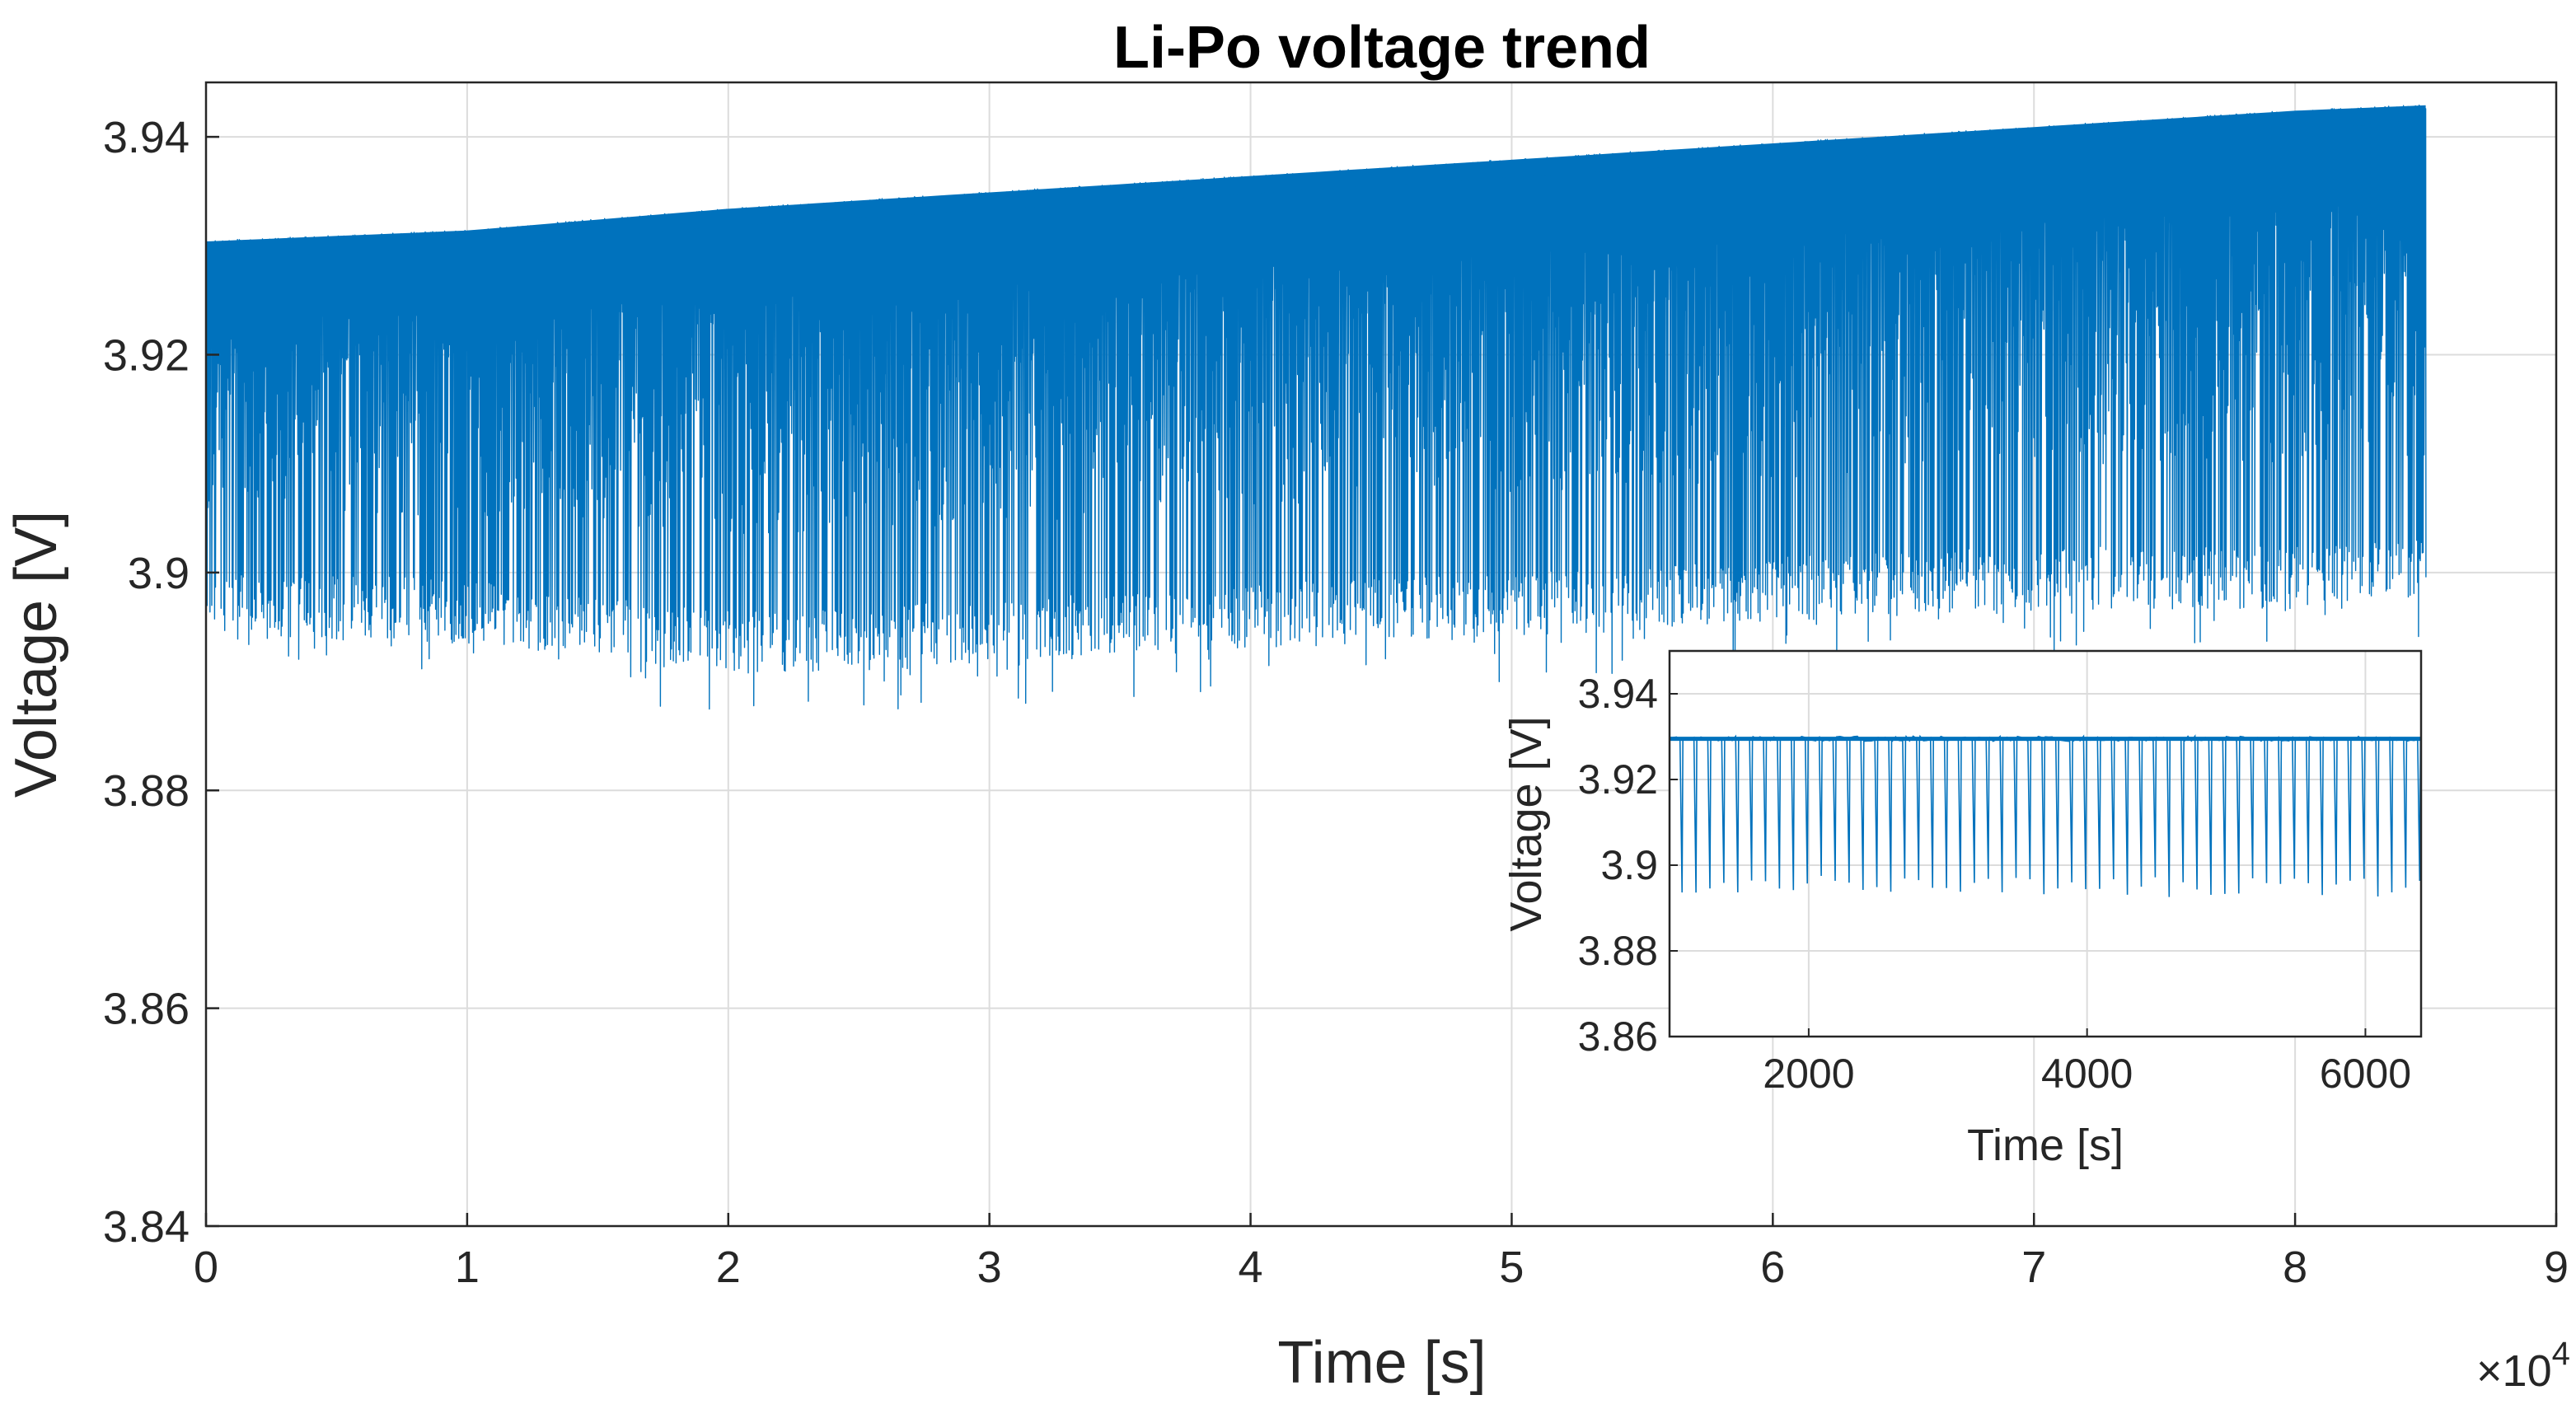 The image size is (2576, 1409). Describe the element at coordinates (146, 1227) in the screenshot. I see `main-y-tick-label: 3.84` at that location.